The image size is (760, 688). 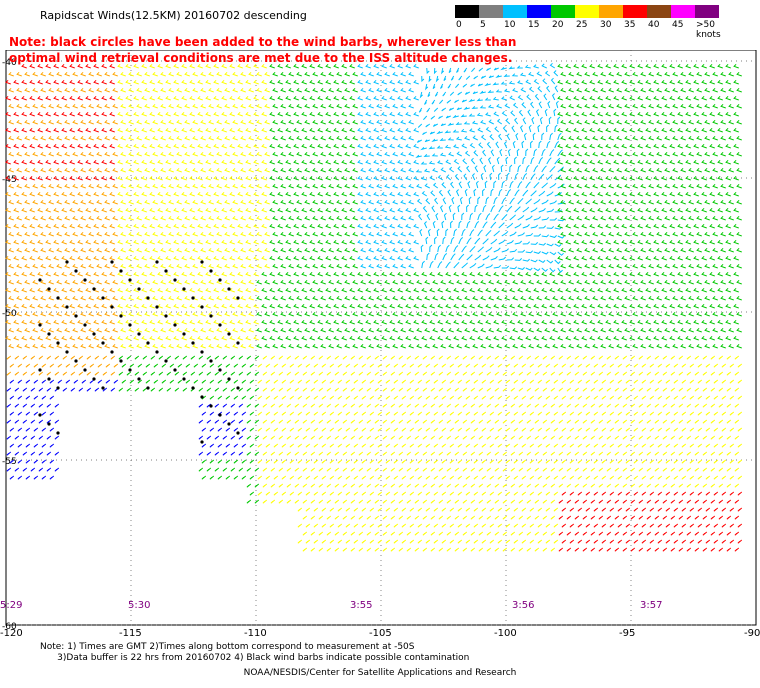 What do you see at coordinates (635, 11) in the screenshot?
I see `legend-swatch` at bounding box center [635, 11].